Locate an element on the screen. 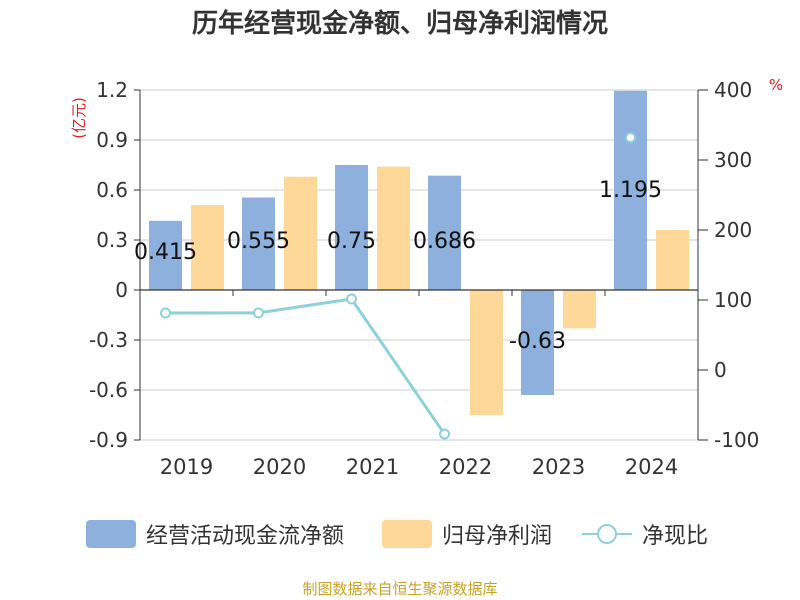 This screenshot has height=600, width=800. legend-marker-ratio is located at coordinates (607, 534).